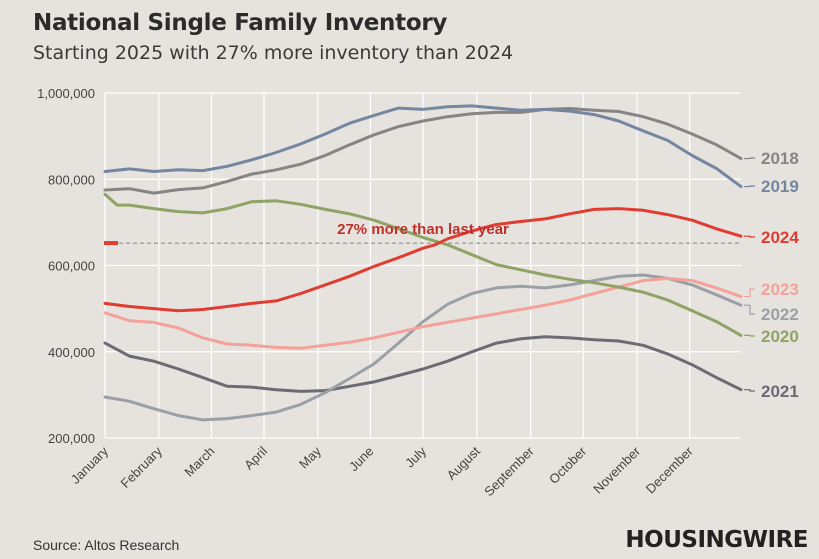 The width and height of the screenshot is (819, 559). Describe the element at coordinates (199, 462) in the screenshot. I see `x-tick-label: March` at that location.